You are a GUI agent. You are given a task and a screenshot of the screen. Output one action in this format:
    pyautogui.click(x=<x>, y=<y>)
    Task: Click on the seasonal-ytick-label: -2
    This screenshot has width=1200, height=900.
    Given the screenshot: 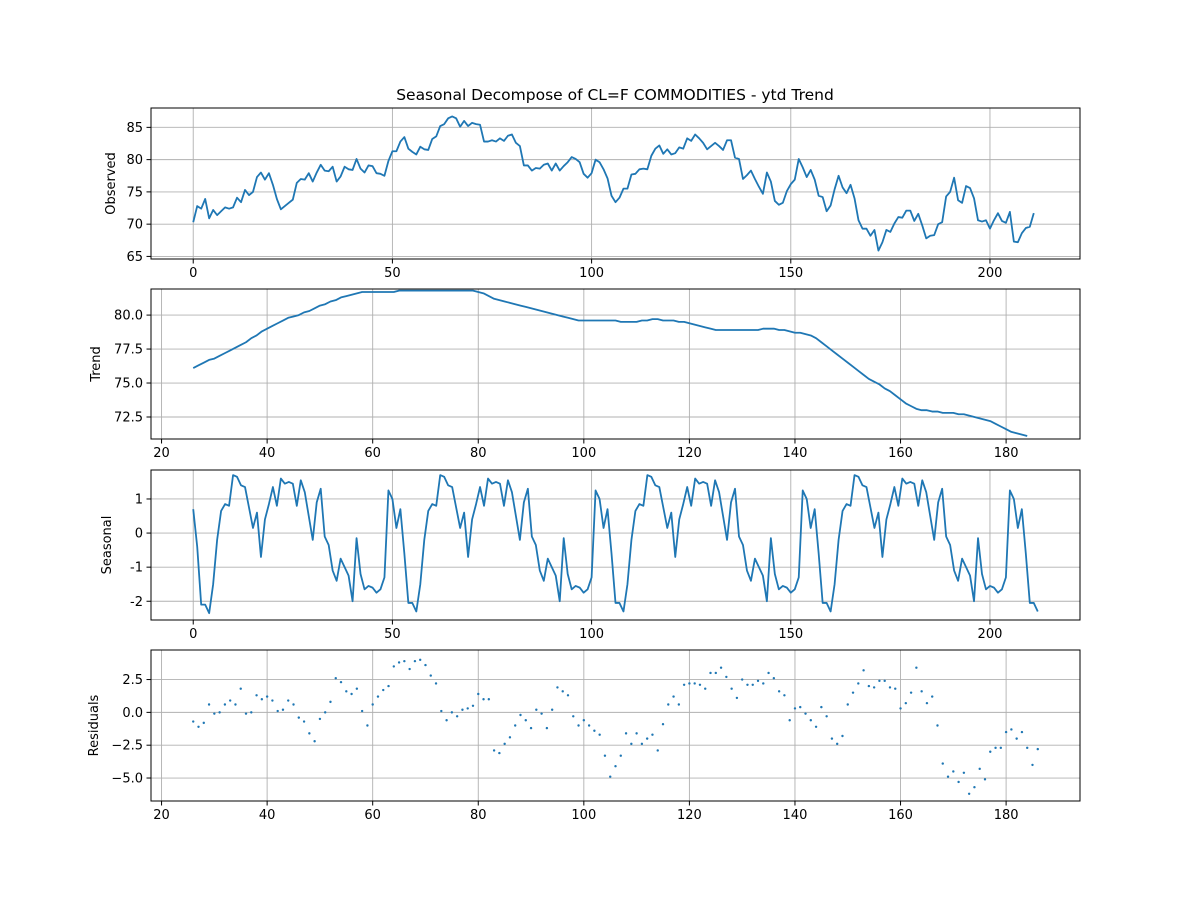 What is the action you would take?
    pyautogui.click(x=136, y=602)
    